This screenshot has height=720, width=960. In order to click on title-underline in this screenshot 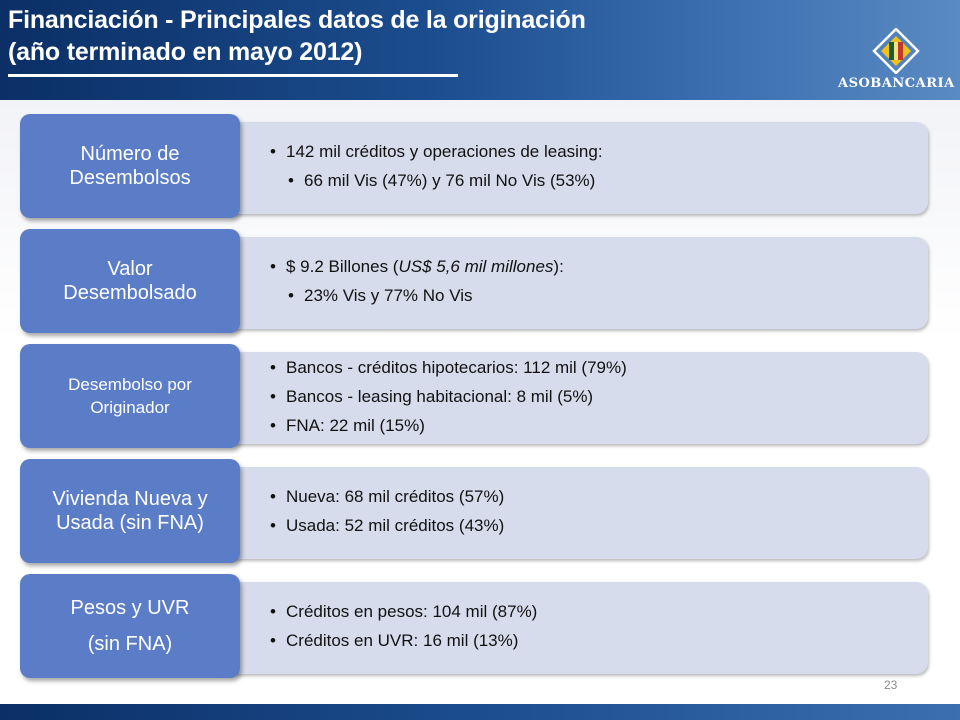, I will do `click(233, 75)`.